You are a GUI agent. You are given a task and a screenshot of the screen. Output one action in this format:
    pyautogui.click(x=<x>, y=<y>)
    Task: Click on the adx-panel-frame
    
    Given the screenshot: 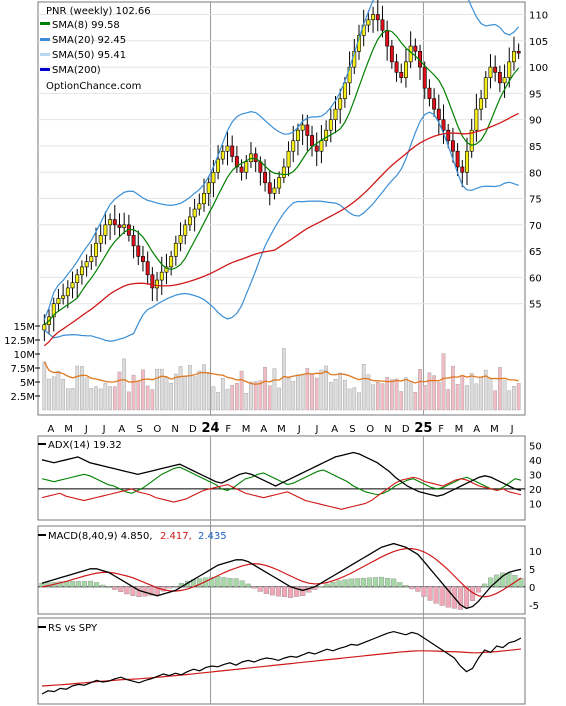 What is the action you would take?
    pyautogui.click(x=281, y=478)
    